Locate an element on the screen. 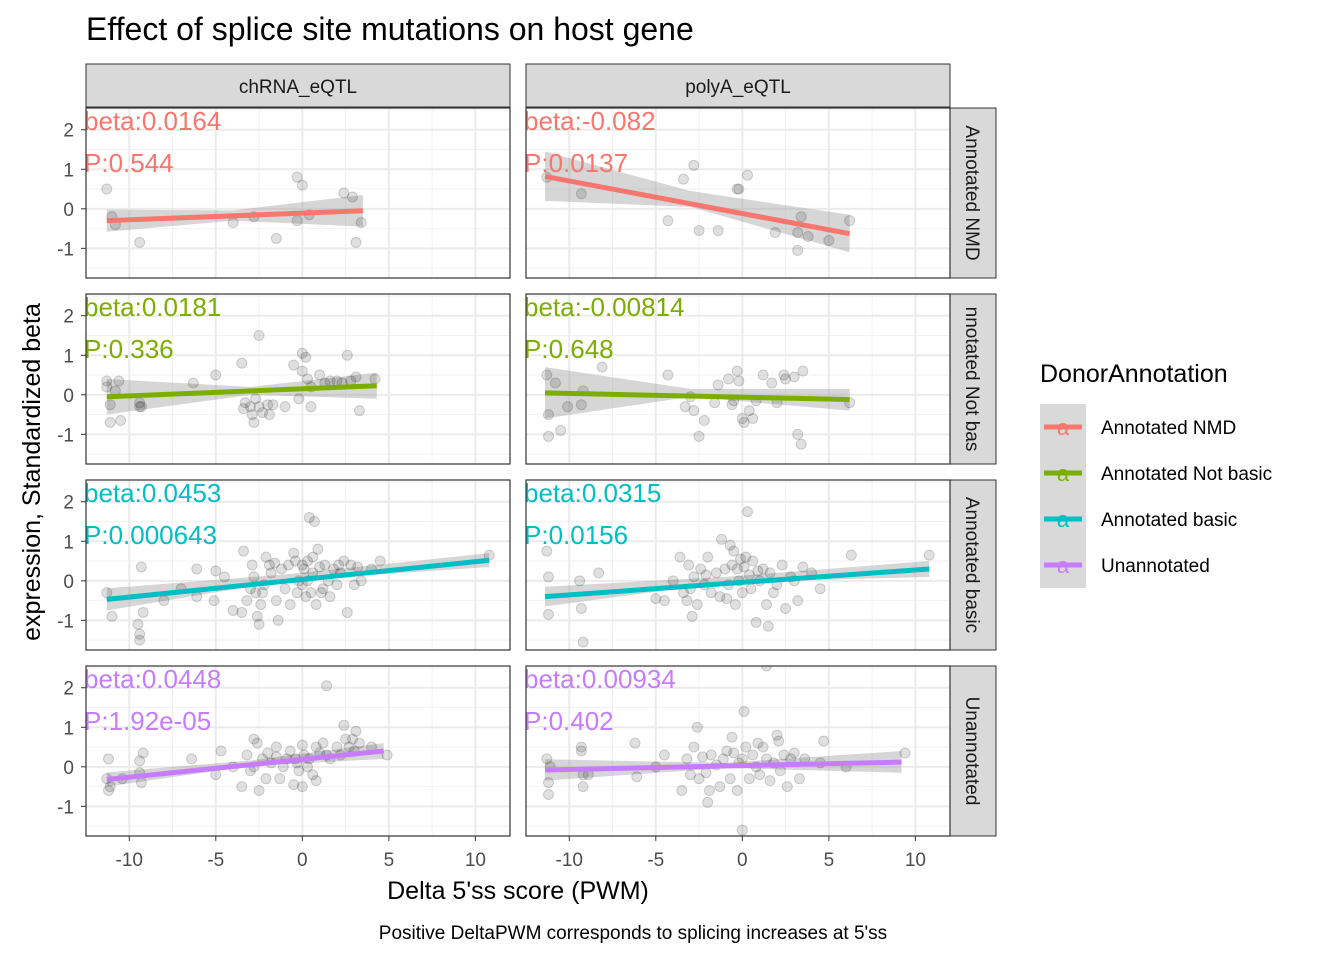 This screenshot has height=960, width=1344. beta-annotation: beta:0.0181 is located at coordinates (152, 307).